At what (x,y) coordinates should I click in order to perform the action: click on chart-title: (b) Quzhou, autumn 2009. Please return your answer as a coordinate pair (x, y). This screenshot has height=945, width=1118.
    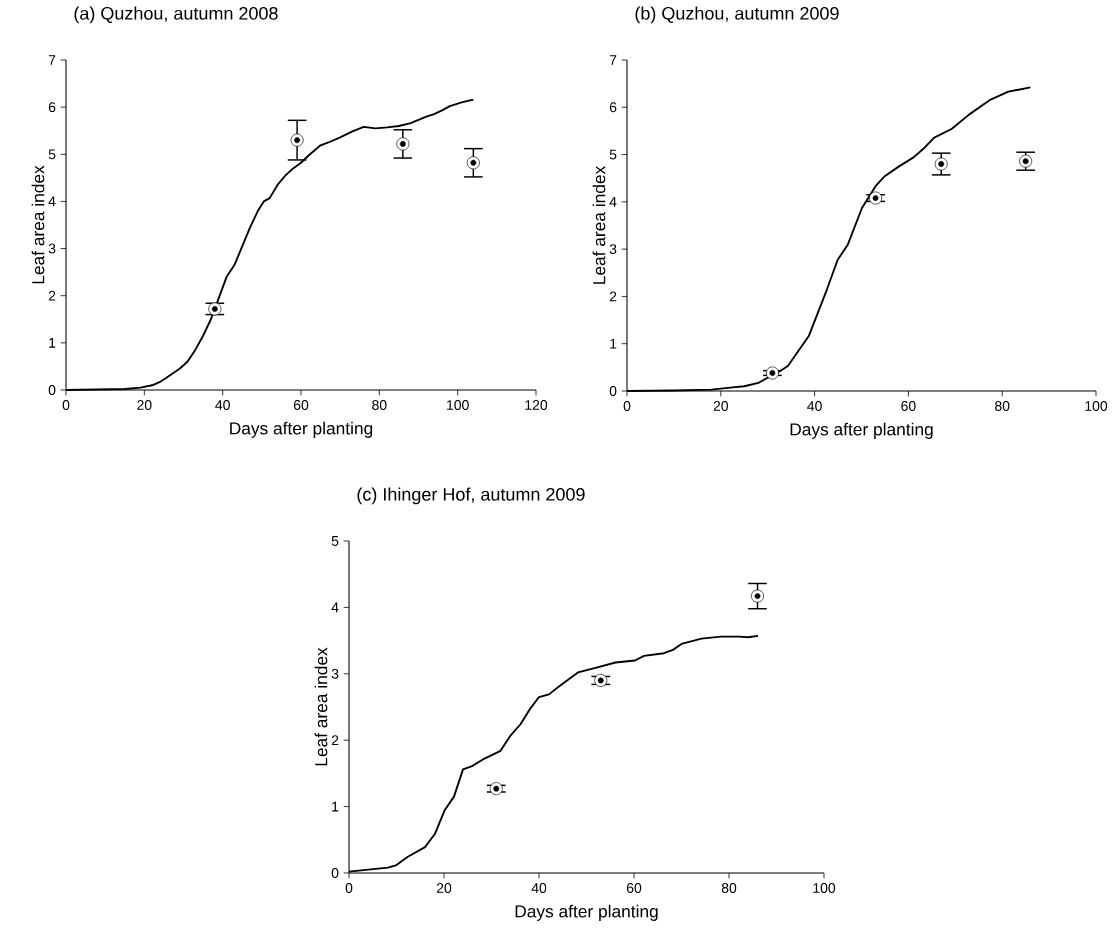
    Looking at the image, I should click on (737, 15).